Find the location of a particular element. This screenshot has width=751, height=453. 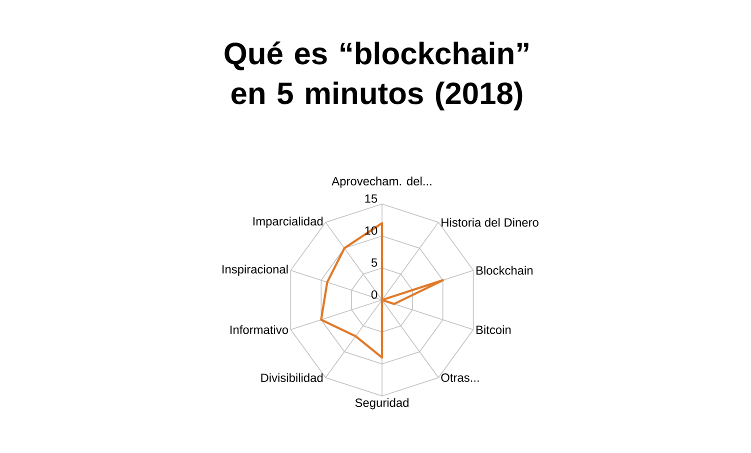

chart-title: Qué es “blockchain” en 5 minutos (2018) is located at coordinates (376, 76).